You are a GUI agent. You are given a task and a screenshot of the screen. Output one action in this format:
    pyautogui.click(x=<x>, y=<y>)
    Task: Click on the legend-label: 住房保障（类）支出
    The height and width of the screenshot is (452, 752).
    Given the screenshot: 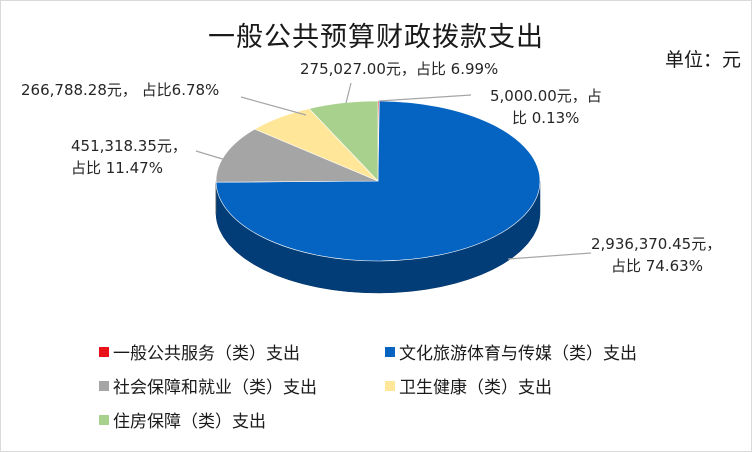 What is the action you would take?
    pyautogui.click(x=189, y=422)
    